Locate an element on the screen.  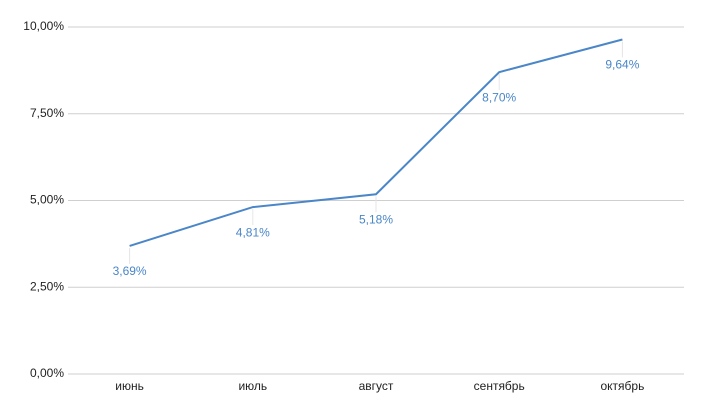
data-label: 9,64% is located at coordinates (622, 65).